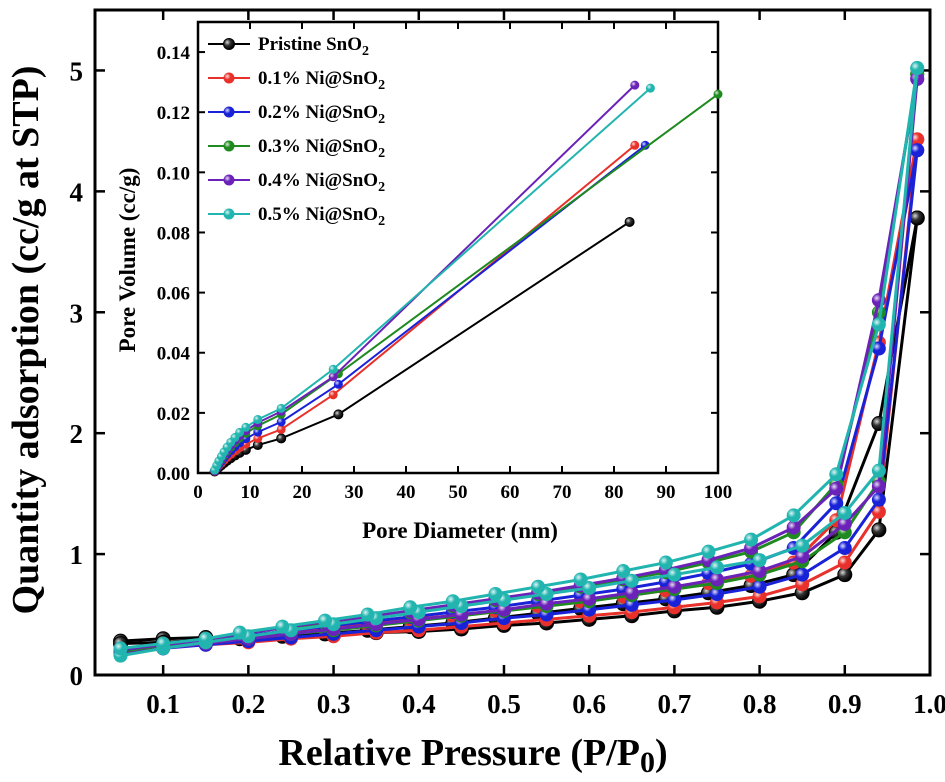 This screenshot has width=945, height=782. Describe the element at coordinates (77, 192) in the screenshot. I see `main-y-tick-label: 4` at that location.